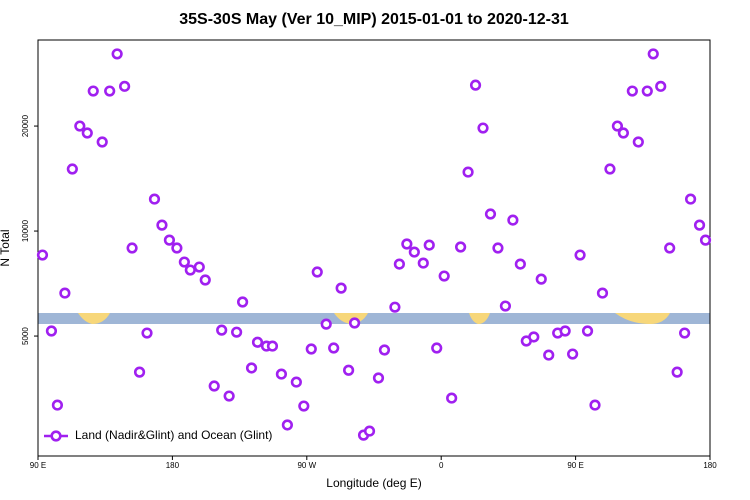  What do you see at coordinates (374, 318) in the screenshot?
I see `ocean-band` at bounding box center [374, 318].